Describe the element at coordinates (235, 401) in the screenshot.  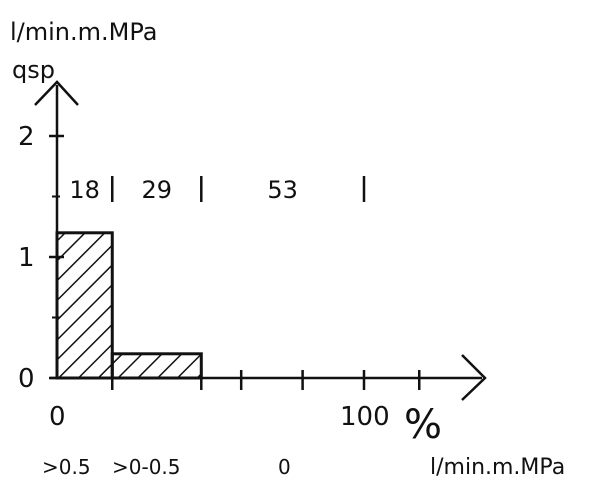
I see `x-ticks: 0 100` at that location.